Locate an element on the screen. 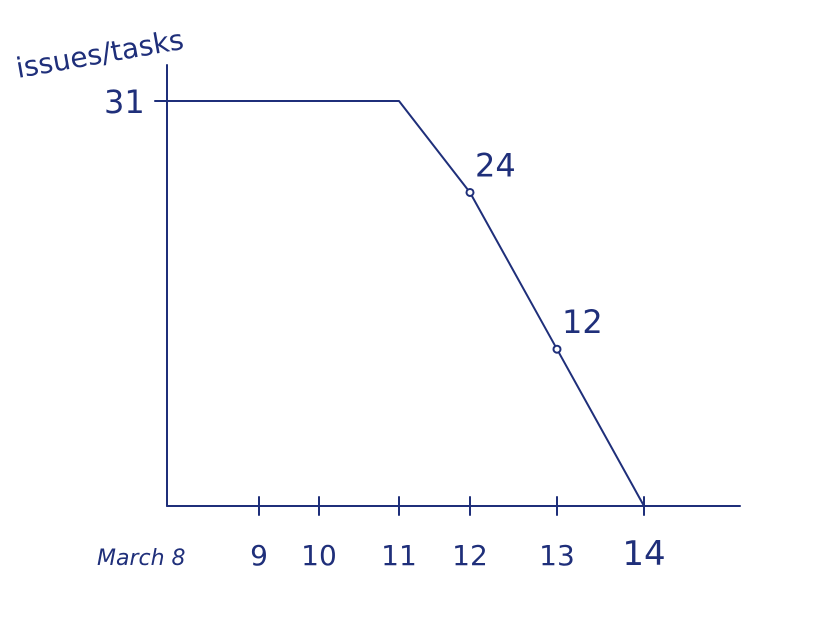 The width and height of the screenshot is (840, 640). x-tick-label: 14 is located at coordinates (643, 554).